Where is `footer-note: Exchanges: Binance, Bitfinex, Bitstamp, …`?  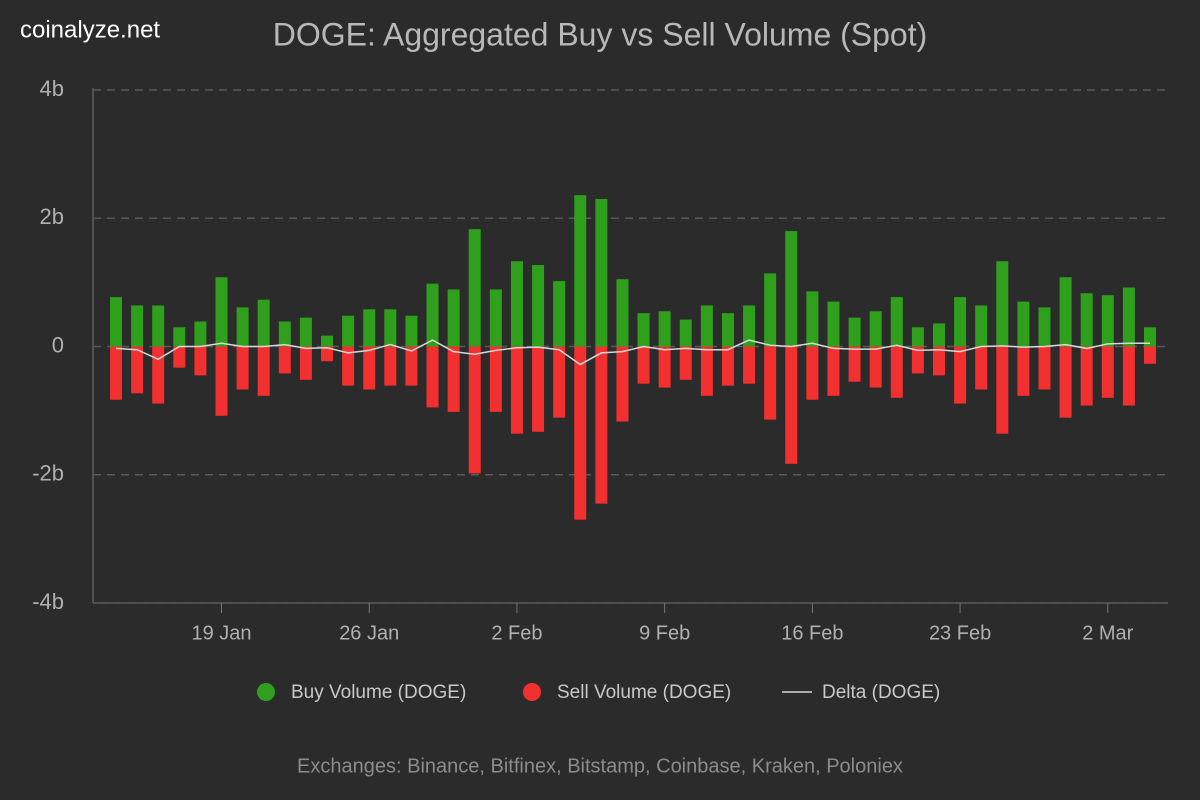 footer-note: Exchanges: Binance, Bitfinex, Bitstamp, … is located at coordinates (600, 766).